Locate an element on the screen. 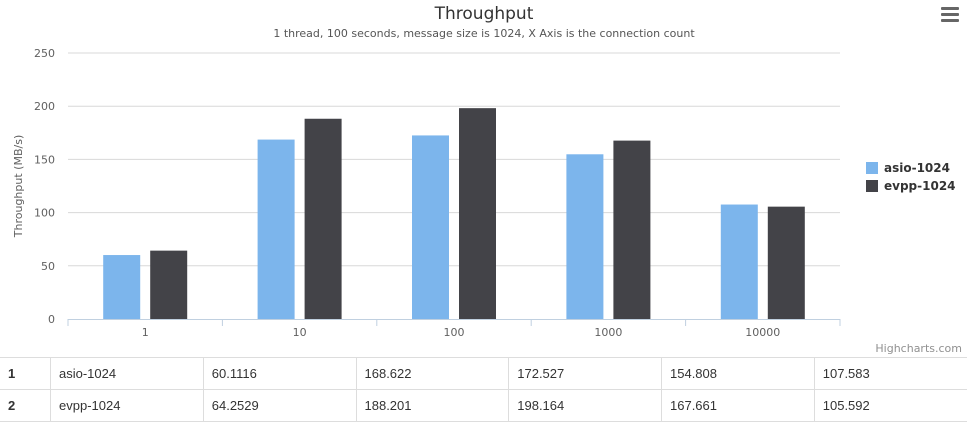  table-cell: 188.201 is located at coordinates (432, 405).